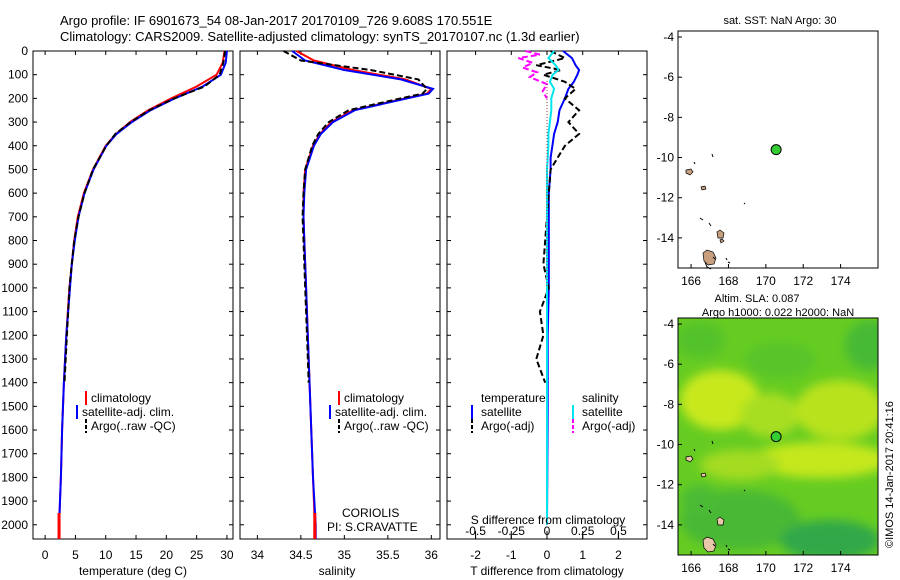  I want to click on x-tick-label: 20, so click(167, 555).